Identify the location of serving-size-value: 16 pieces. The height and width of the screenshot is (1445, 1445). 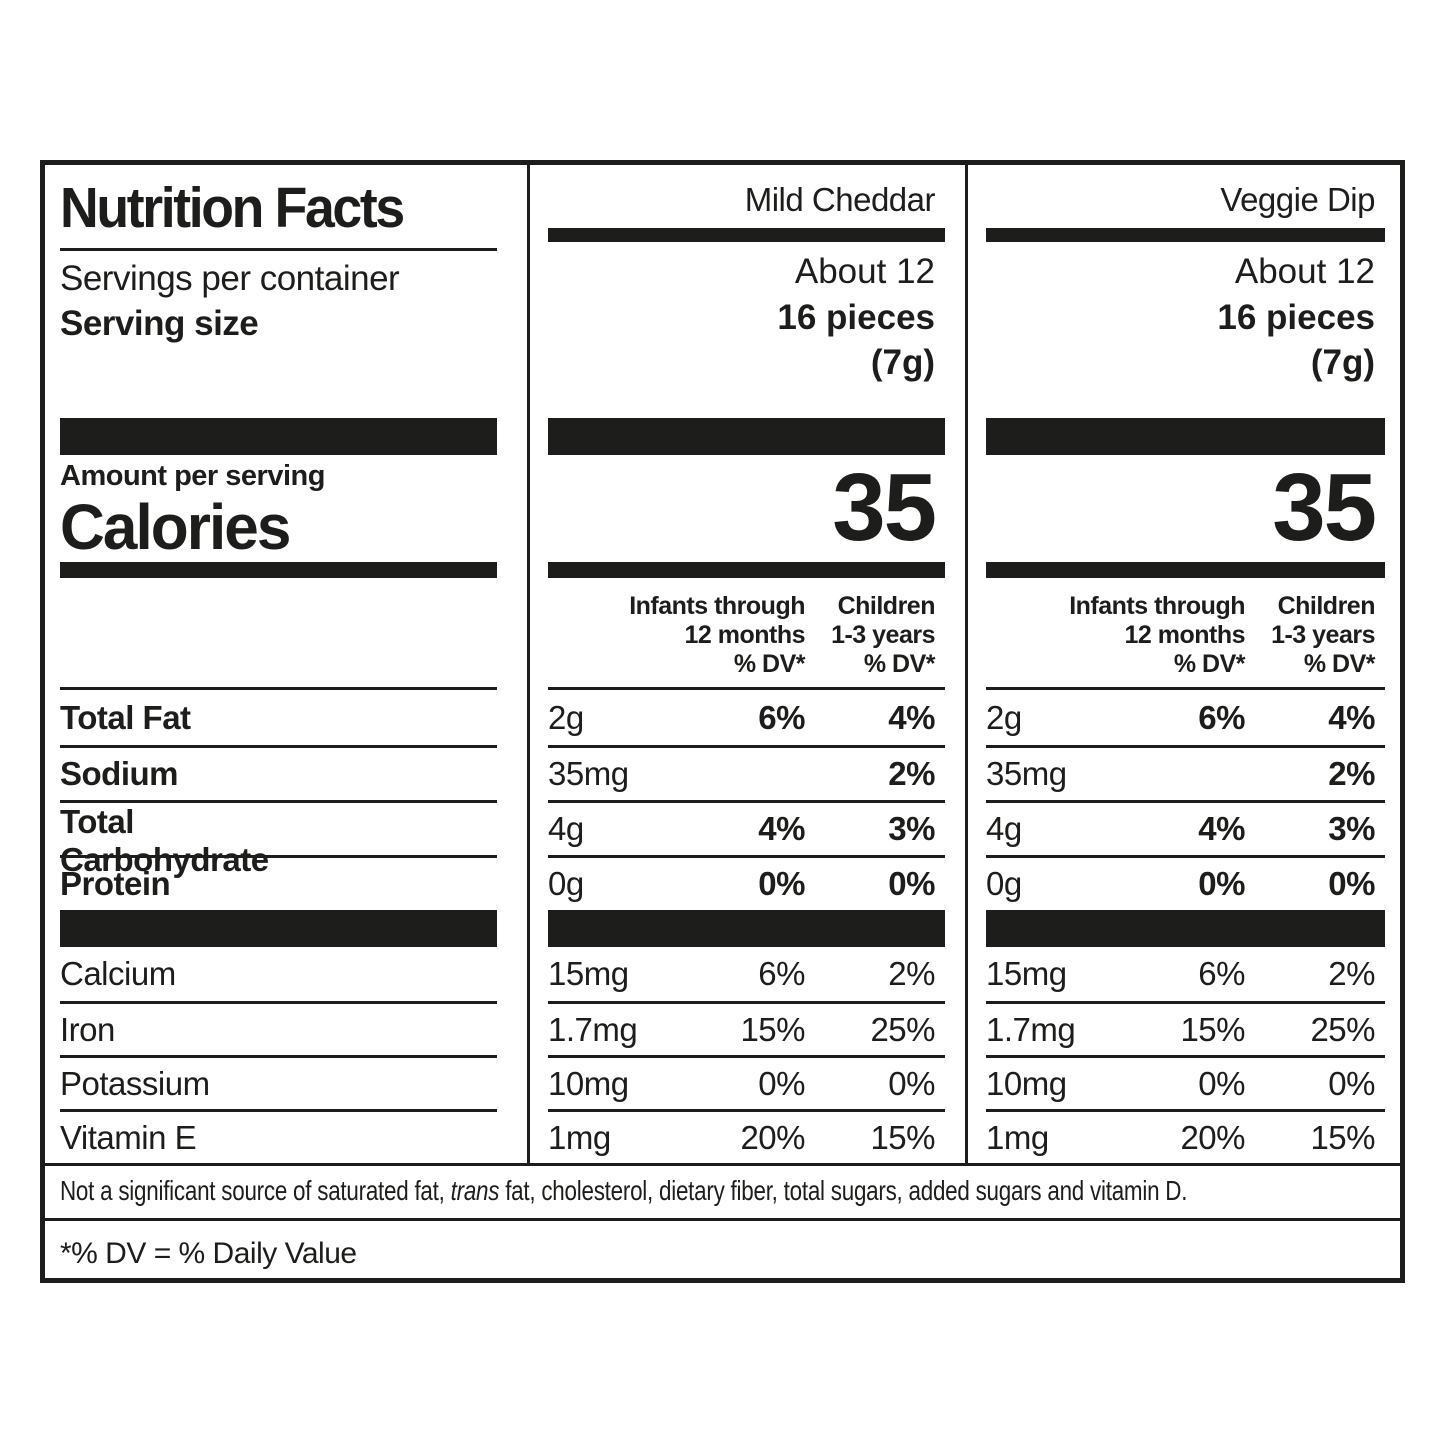
(1296, 317).